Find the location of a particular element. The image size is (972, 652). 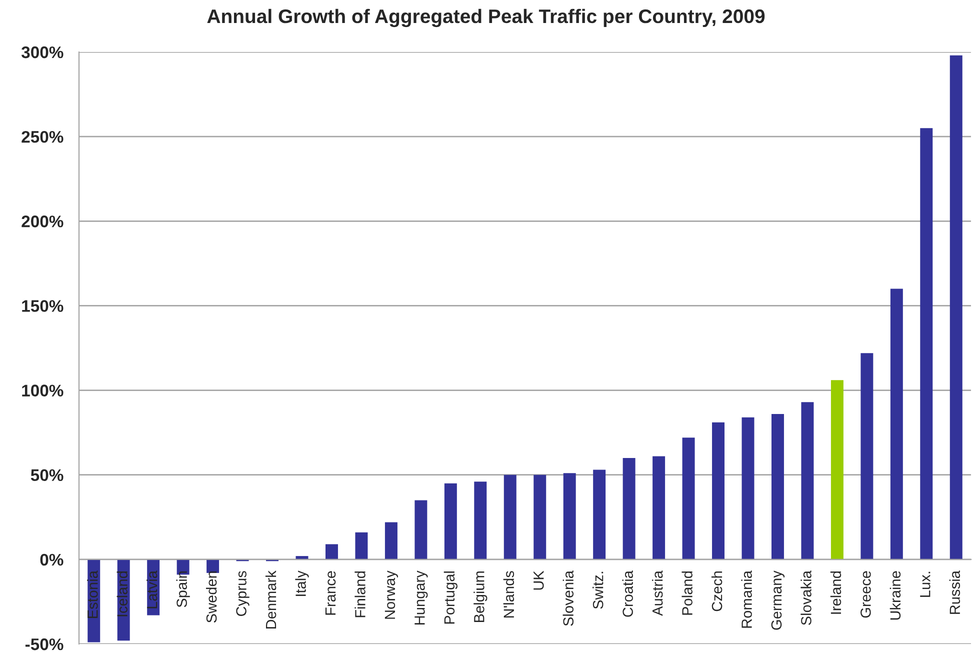

x-tick-label: France is located at coordinates (330, 593).